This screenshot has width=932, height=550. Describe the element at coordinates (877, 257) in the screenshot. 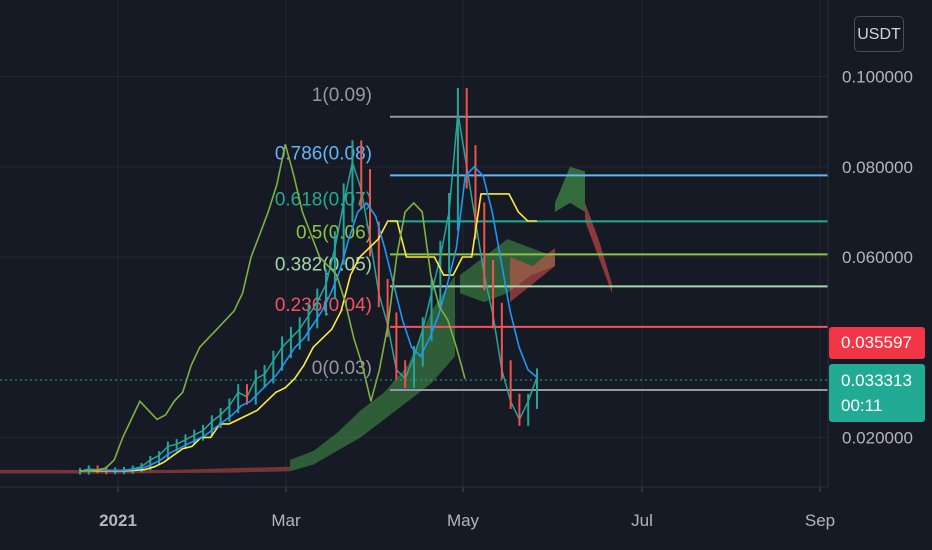

I see `y-tick-label: 0.060000` at that location.